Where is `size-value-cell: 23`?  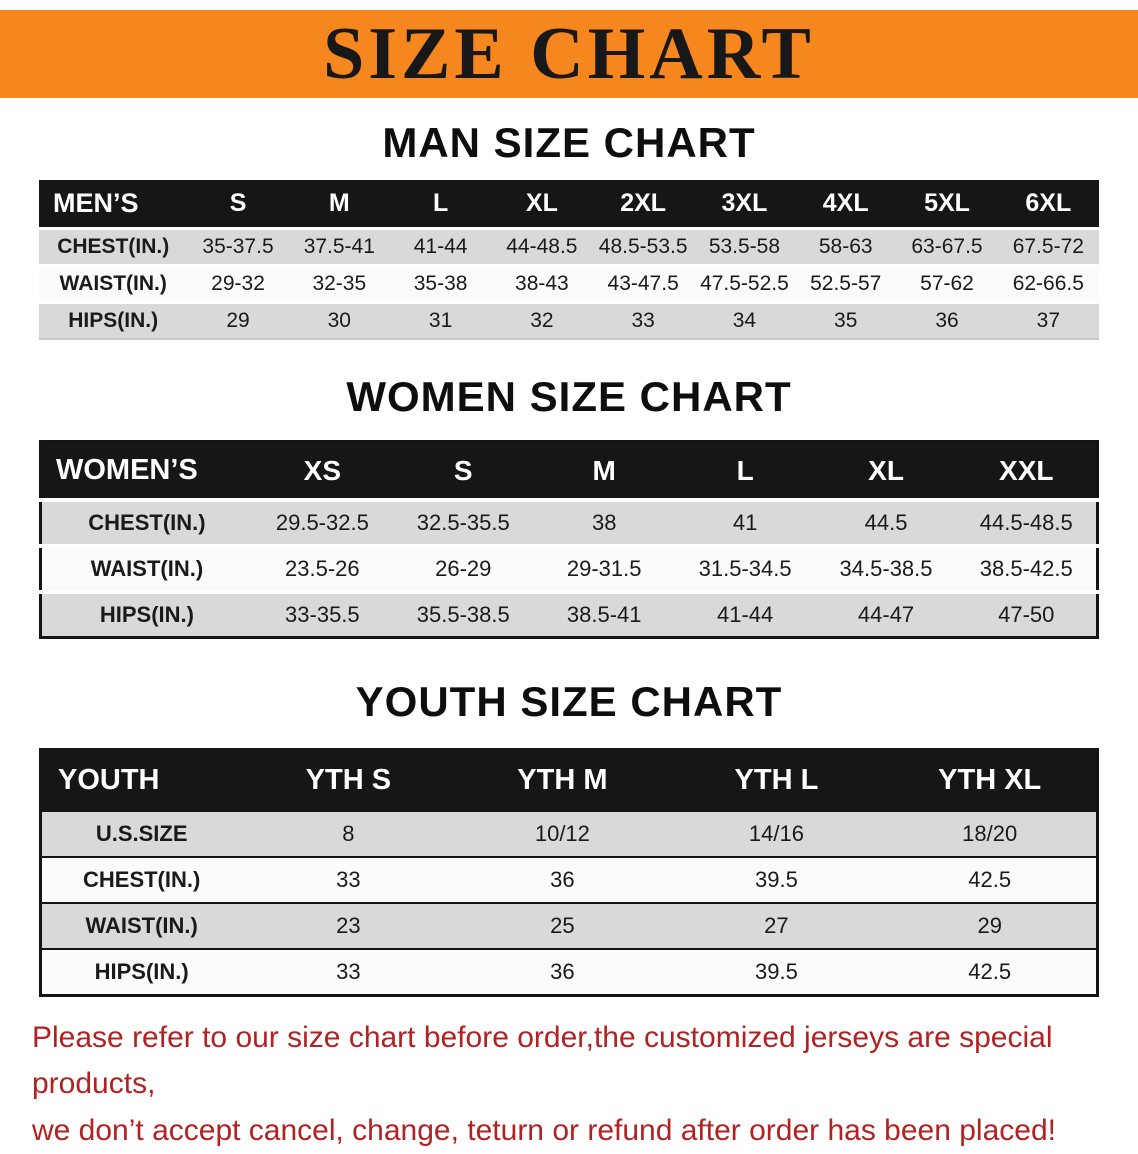 size-value-cell: 23 is located at coordinates (348, 925).